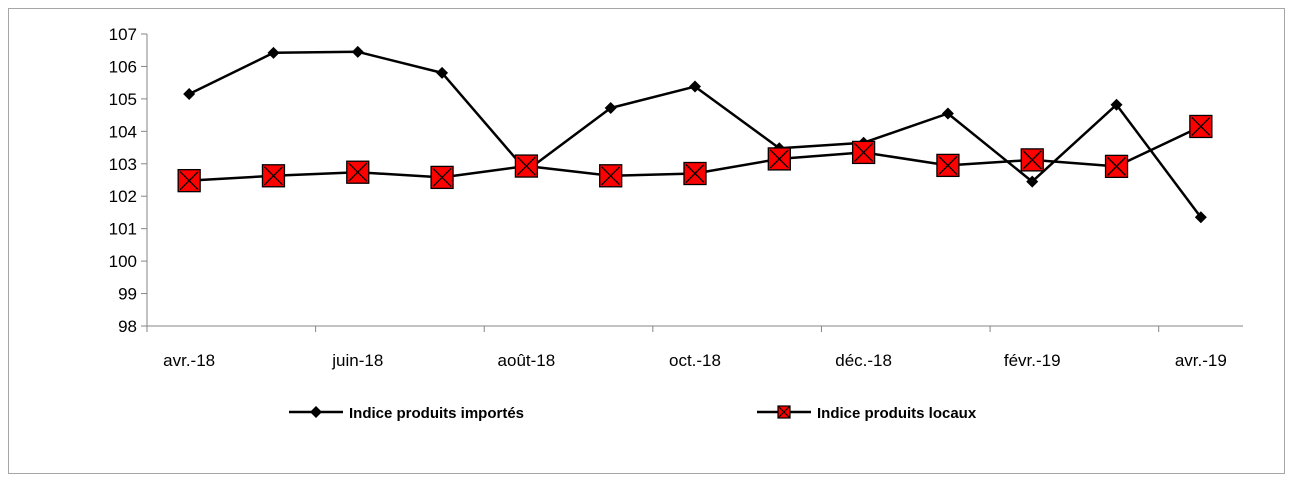  I want to click on legend-item-imported: Indice produits importés, so click(406, 413).